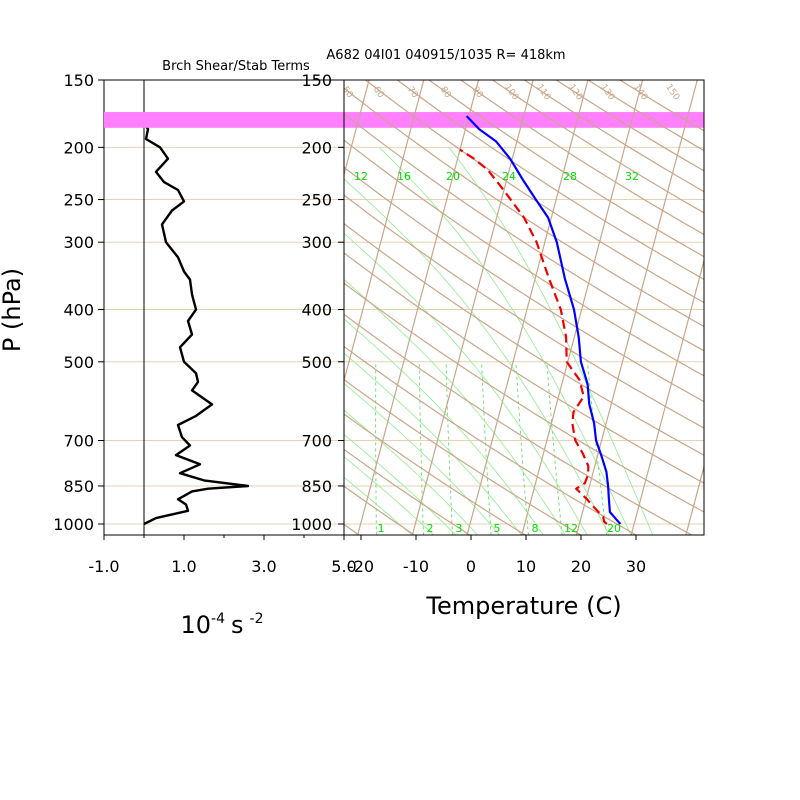 This screenshot has height=800, width=800. I want to click on left-x-tick-label: 3.0, so click(263, 566).